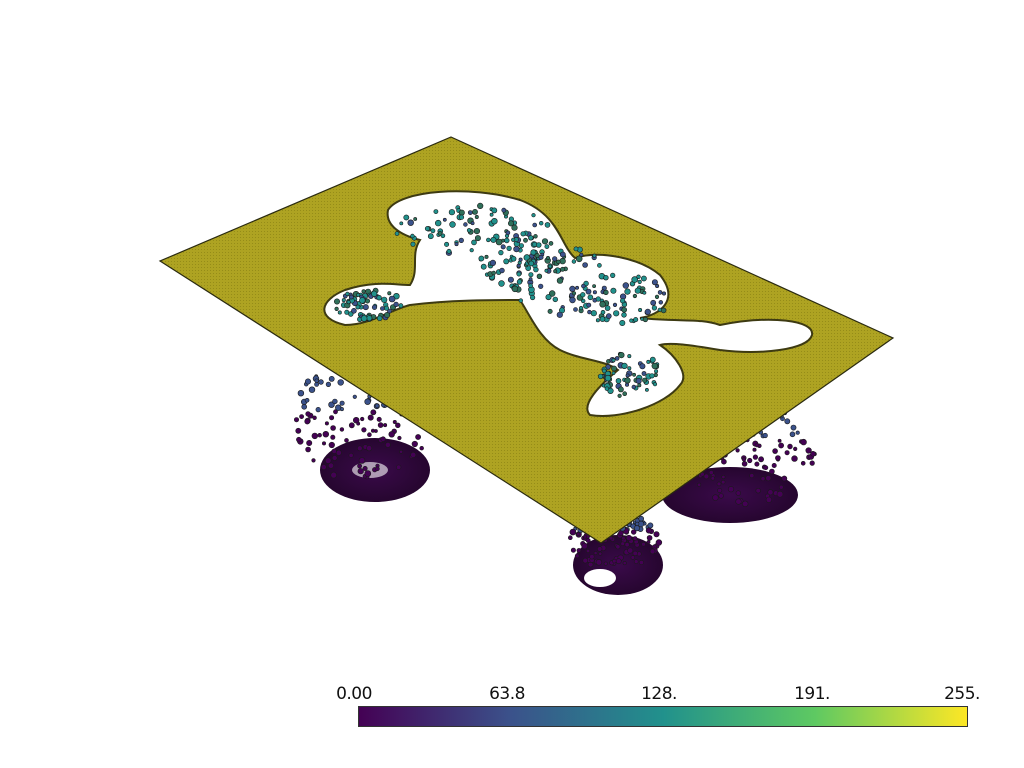 The image size is (1024, 768). Describe the element at coordinates (730, 495) in the screenshot. I see `lobe-right` at that location.